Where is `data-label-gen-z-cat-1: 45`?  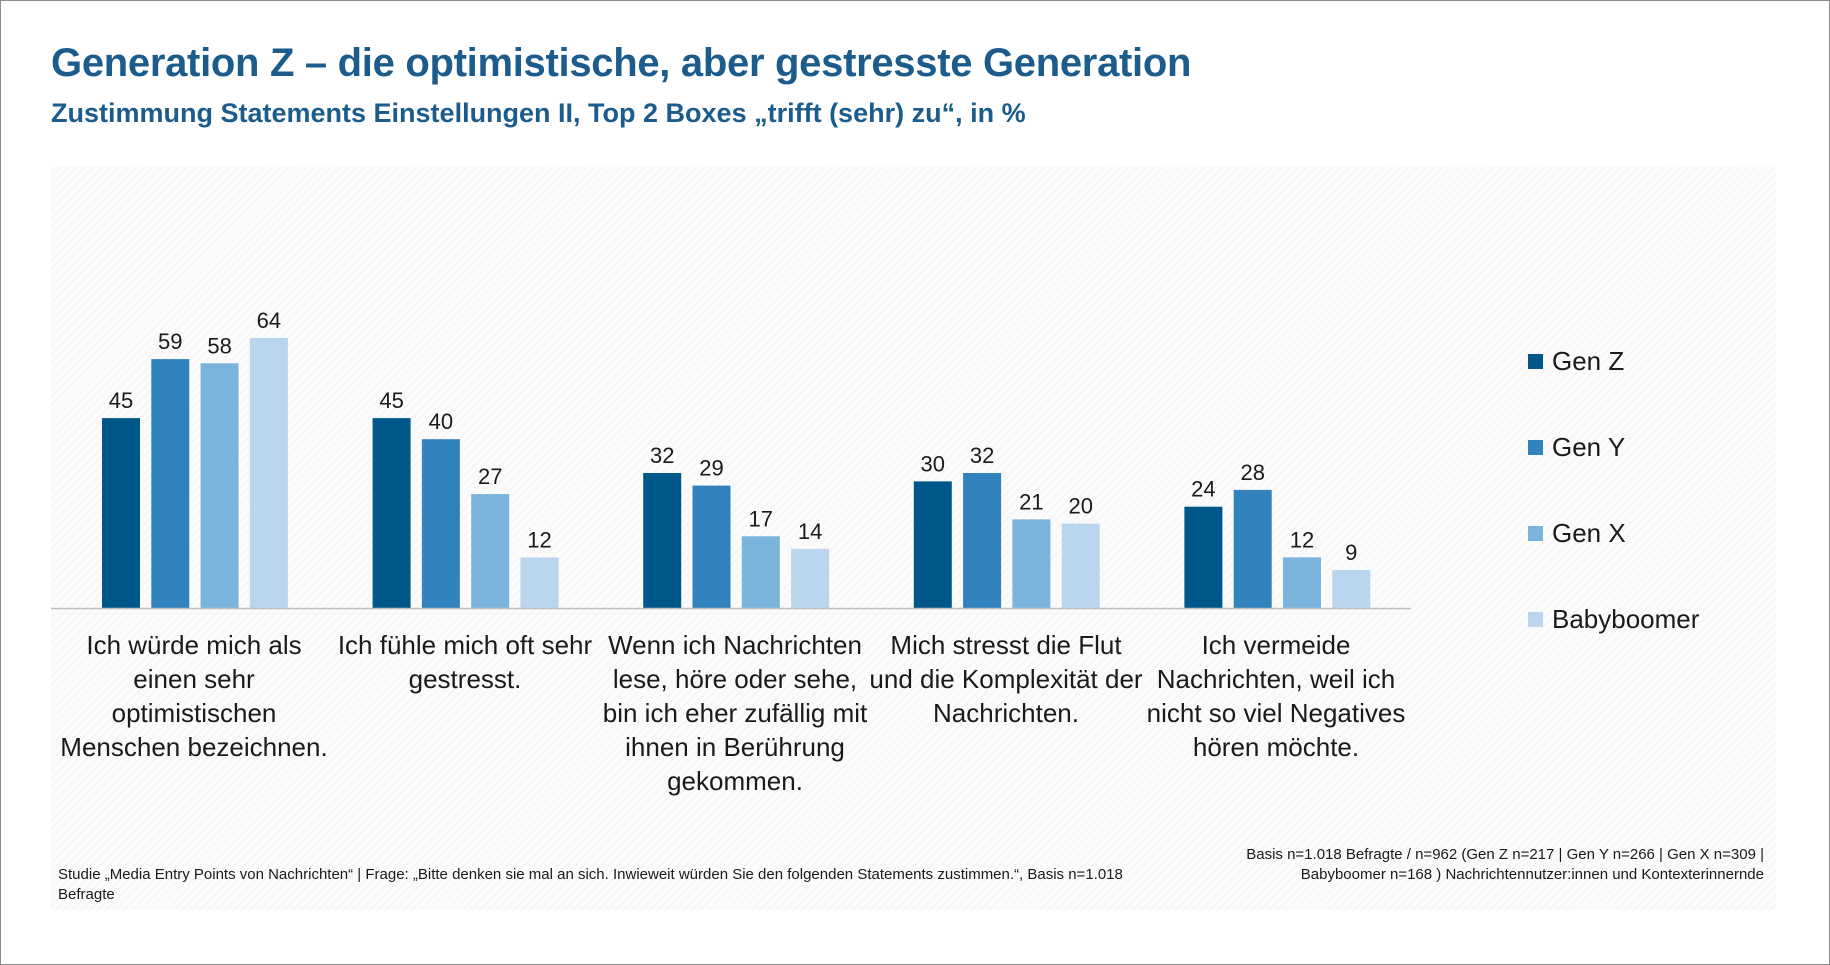
data-label-gen-z-cat-1: 45 is located at coordinates (121, 400).